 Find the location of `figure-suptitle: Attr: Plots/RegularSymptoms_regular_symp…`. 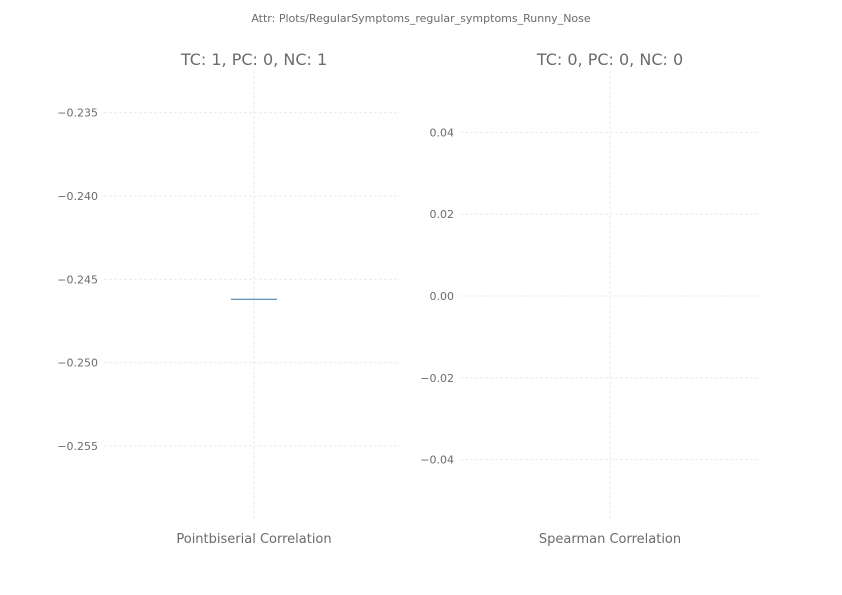

figure-suptitle: Attr: Plots/RegularSymptoms_regular_symp… is located at coordinates (421, 18).